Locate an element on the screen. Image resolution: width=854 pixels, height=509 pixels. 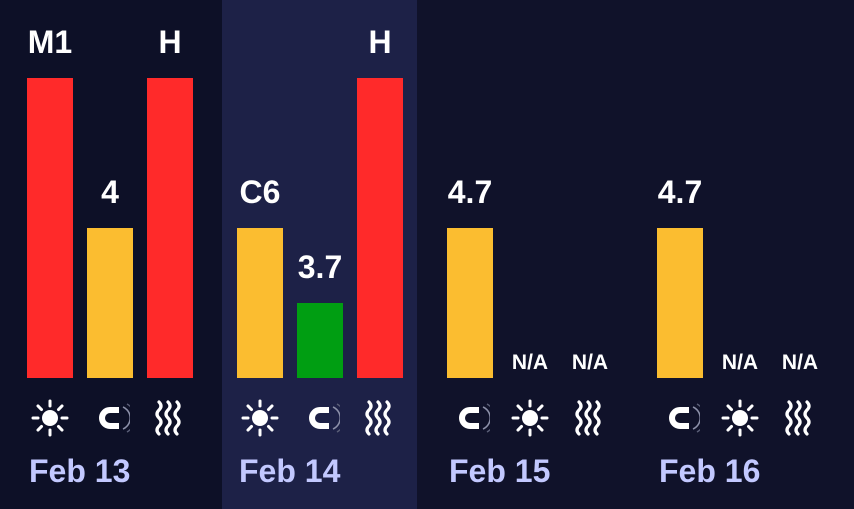
bar-value-label: C6 is located at coordinates (260, 192).